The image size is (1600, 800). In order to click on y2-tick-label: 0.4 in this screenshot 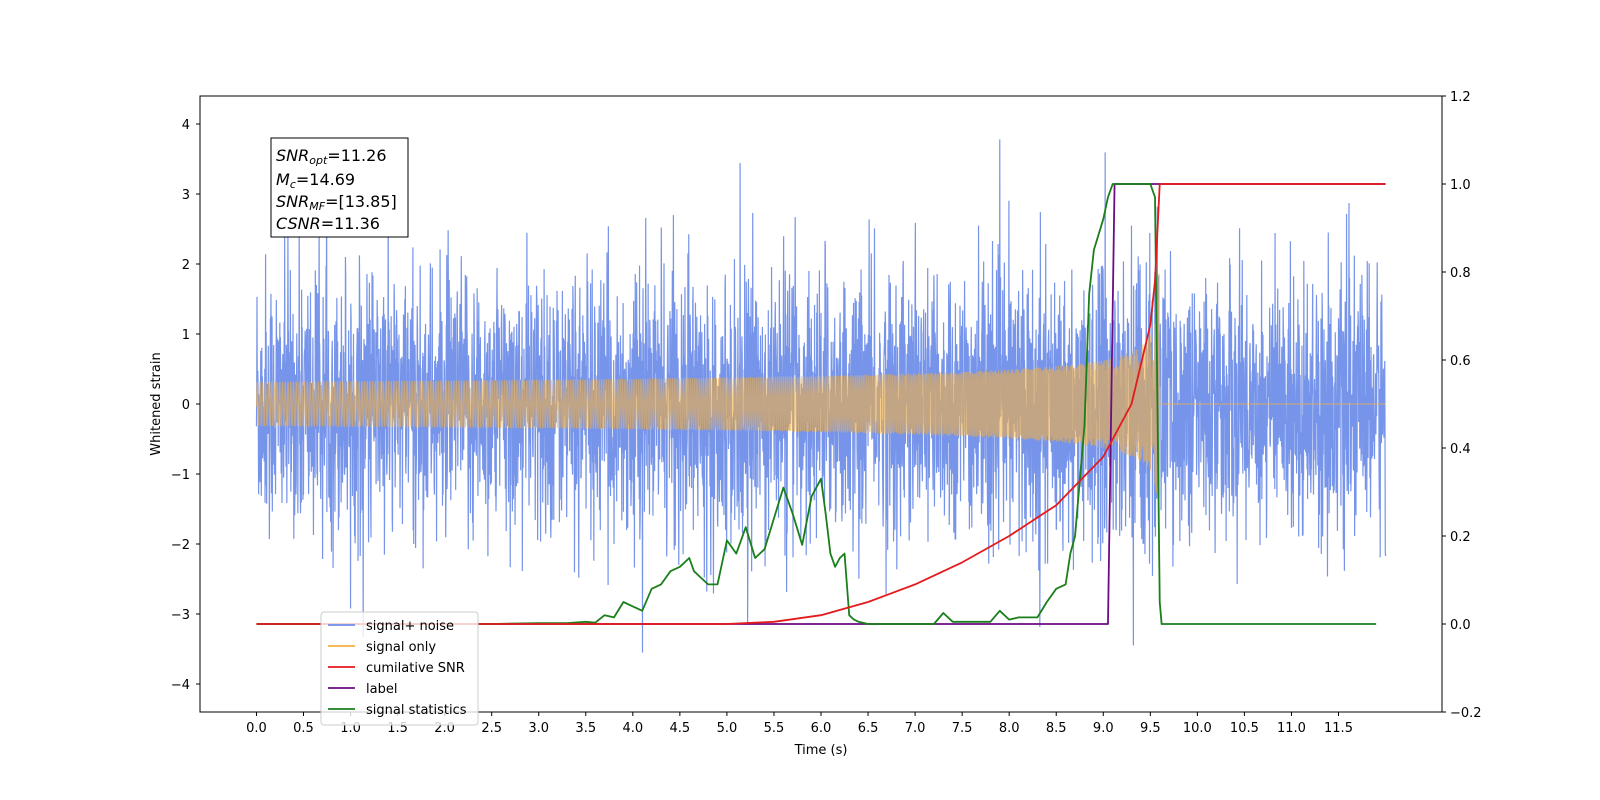, I will do `click(1460, 449)`.